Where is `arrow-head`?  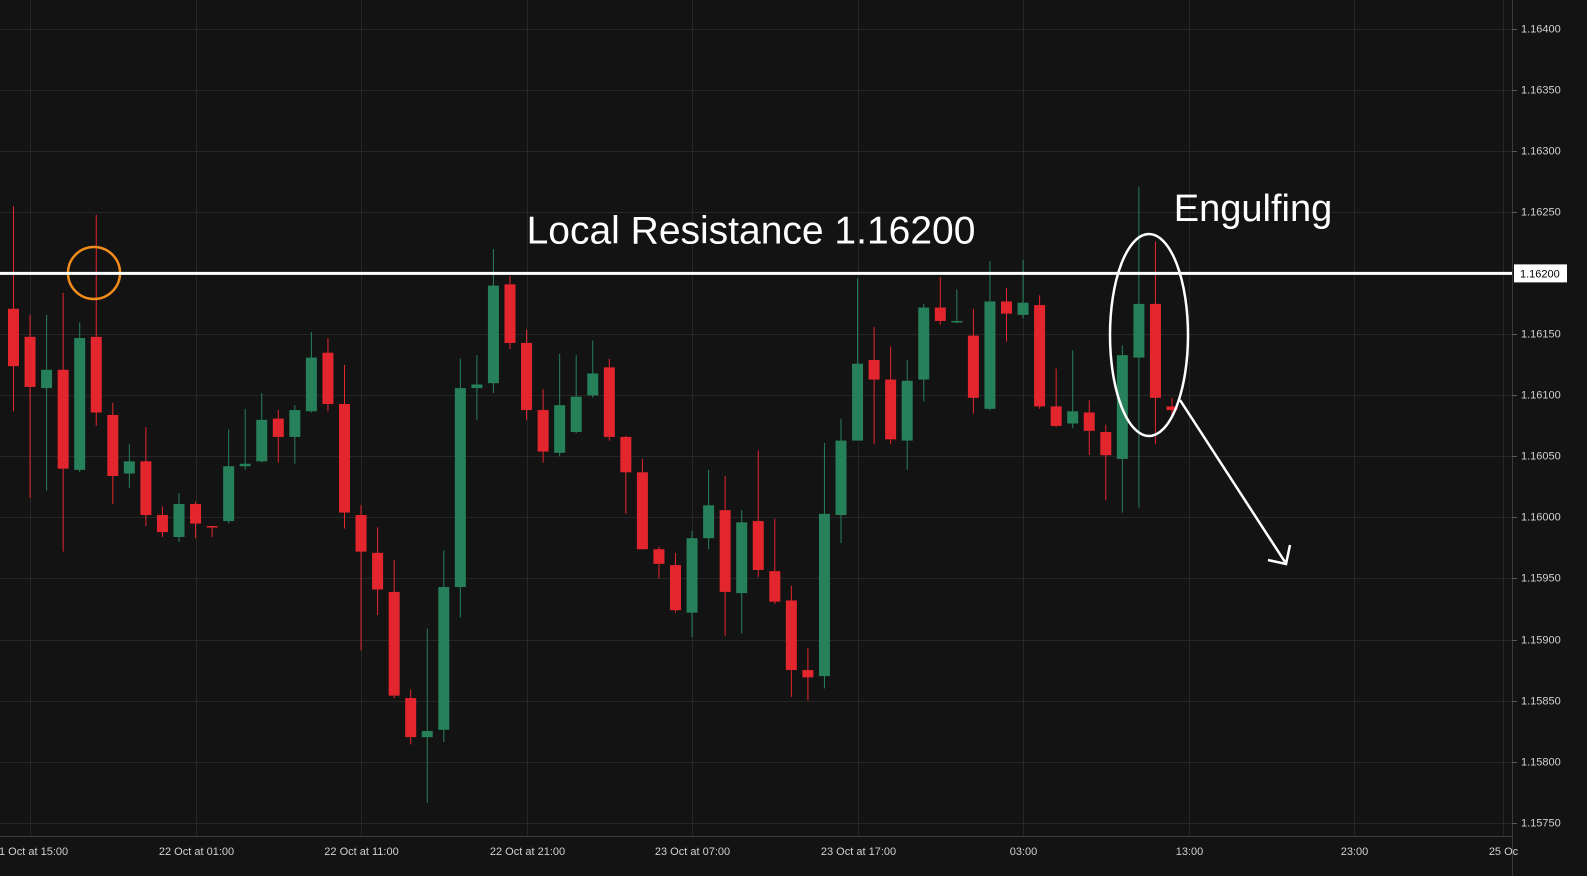 arrow-head is located at coordinates (1279, 555).